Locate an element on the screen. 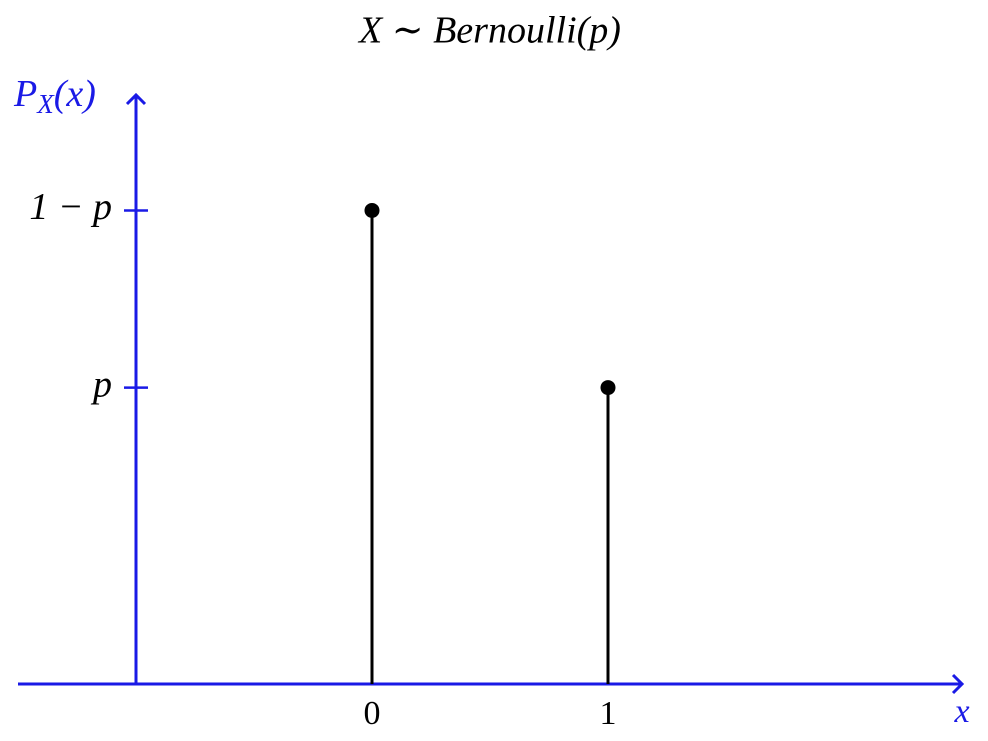  y-label-base: P is located at coordinates (25, 94).